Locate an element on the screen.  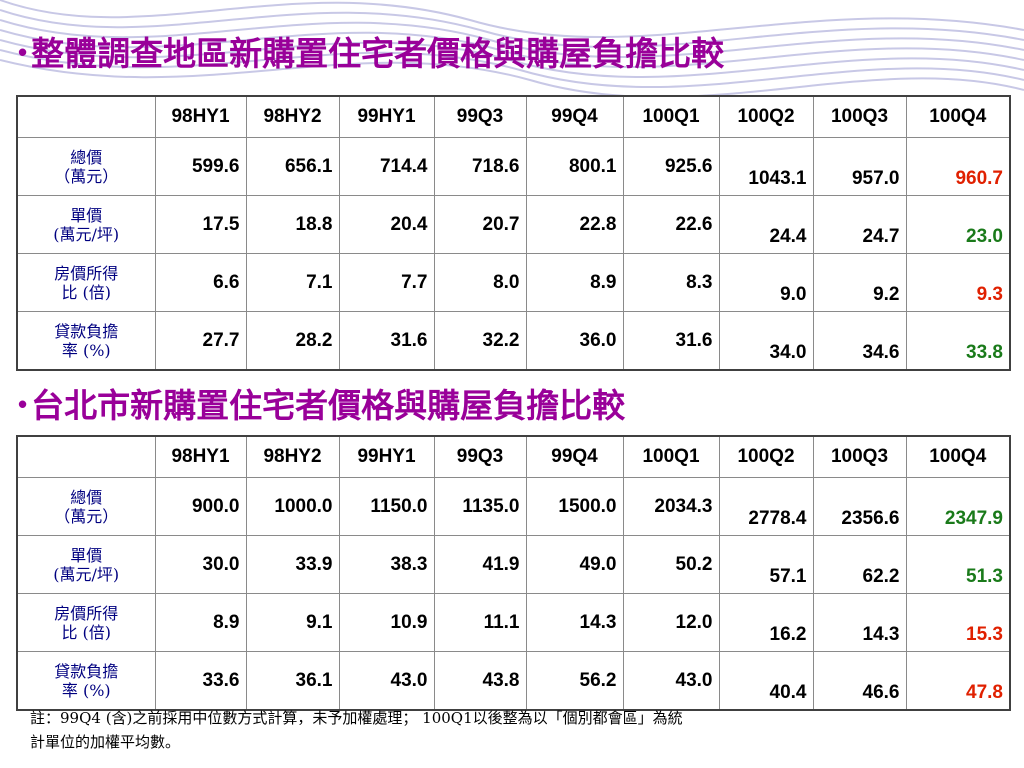
table-cell: 957.0 is located at coordinates (859, 166).